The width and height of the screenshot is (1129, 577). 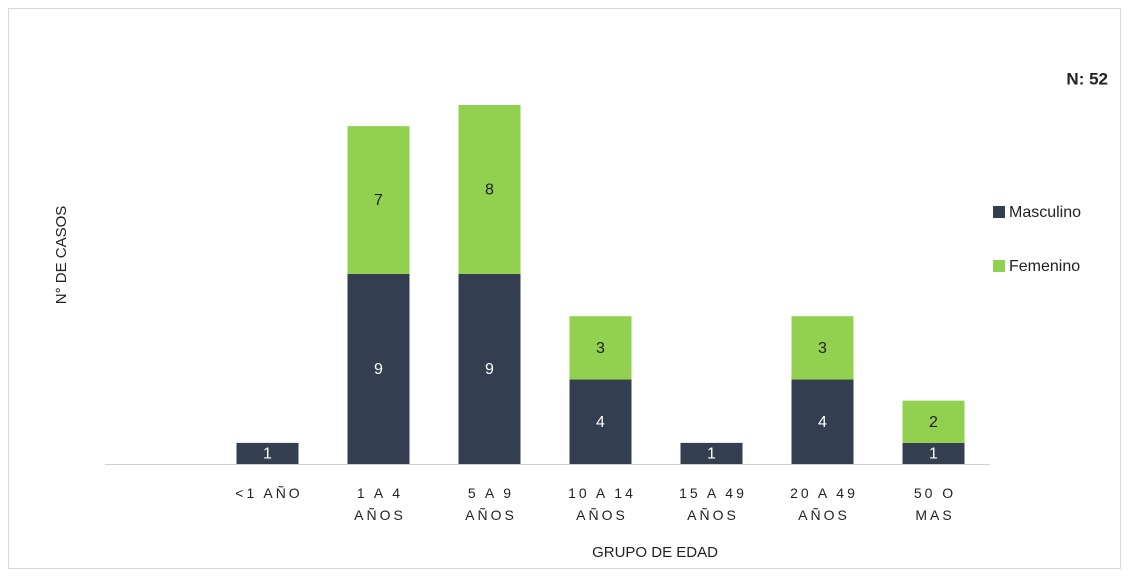 I want to click on x-tick-label: 15 A 49 AÑOS, so click(x=713, y=504).